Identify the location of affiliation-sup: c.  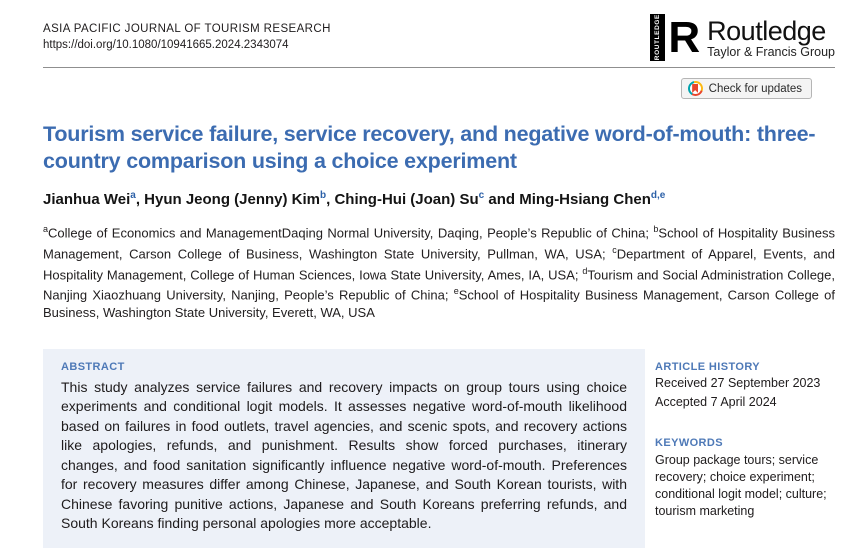
(614, 249).